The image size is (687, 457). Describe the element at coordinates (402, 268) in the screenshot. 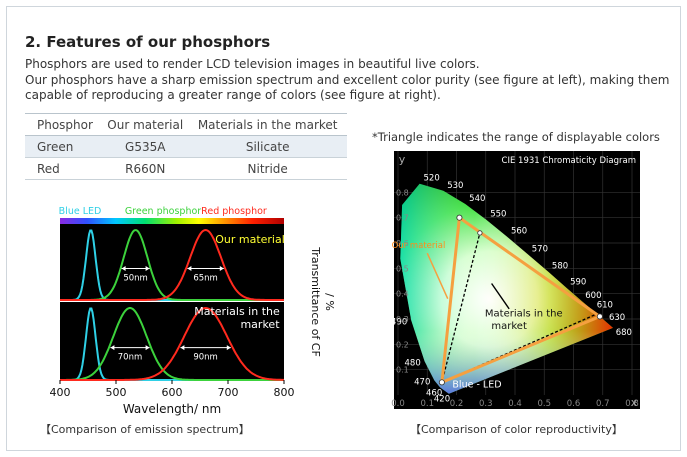

I see `y-tick-label: 0.5` at that location.